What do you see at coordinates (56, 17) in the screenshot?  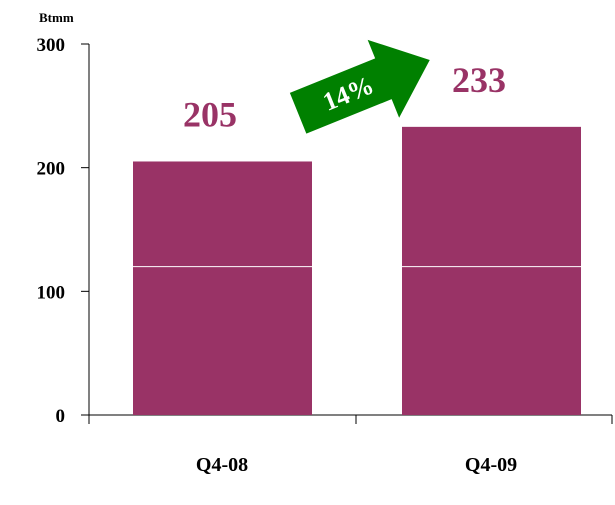 I see `y-unit-label: Btmm` at bounding box center [56, 17].